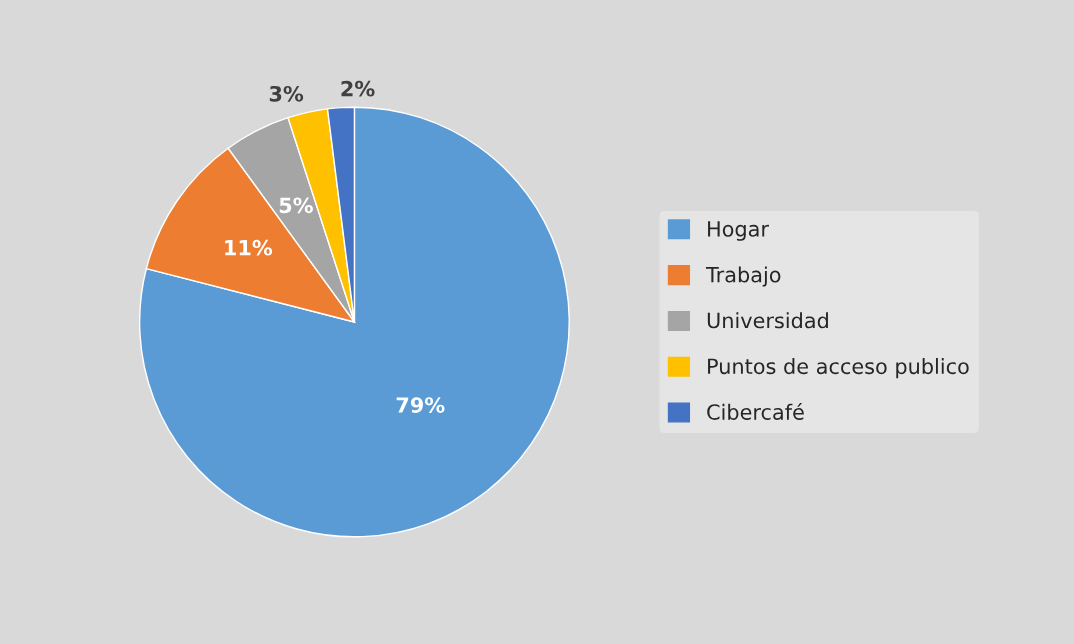  Describe the element at coordinates (420, 405) in the screenshot. I see `data-label: 79%` at that location.